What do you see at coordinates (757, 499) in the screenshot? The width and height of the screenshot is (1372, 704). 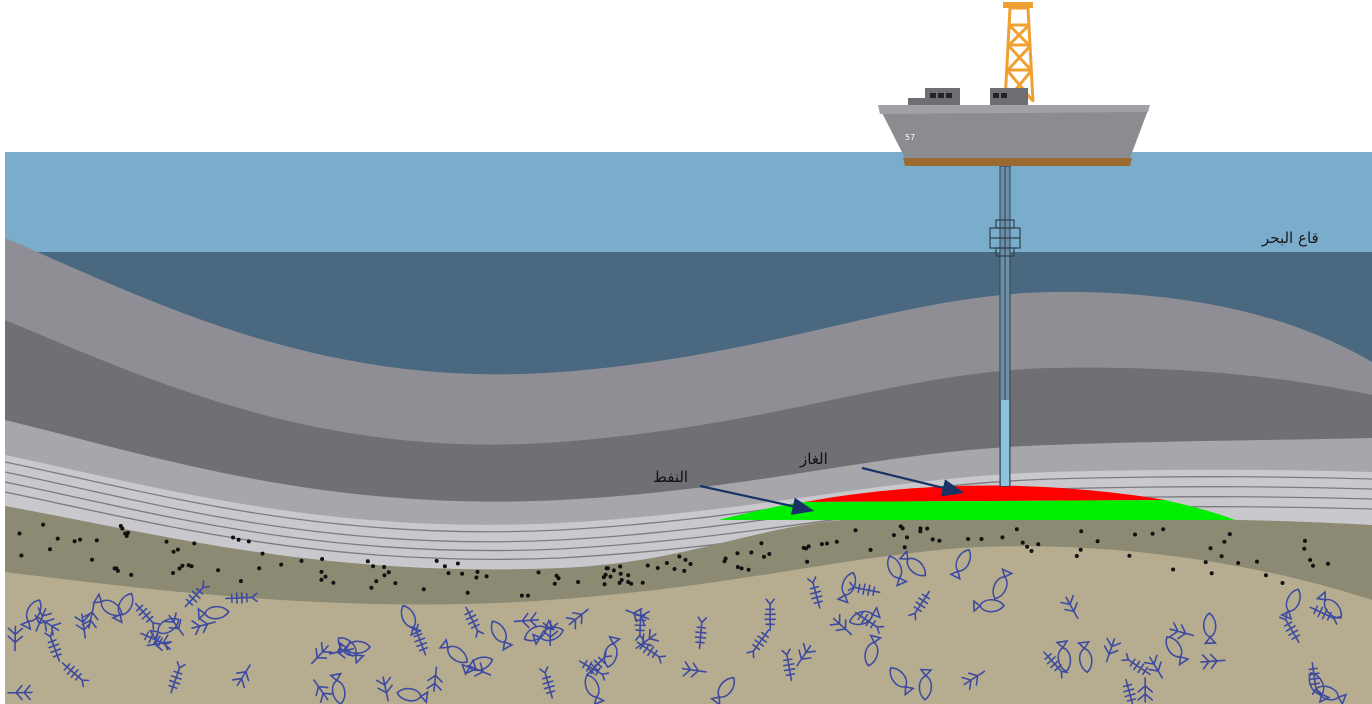 I see `oil-arrow` at bounding box center [757, 499].